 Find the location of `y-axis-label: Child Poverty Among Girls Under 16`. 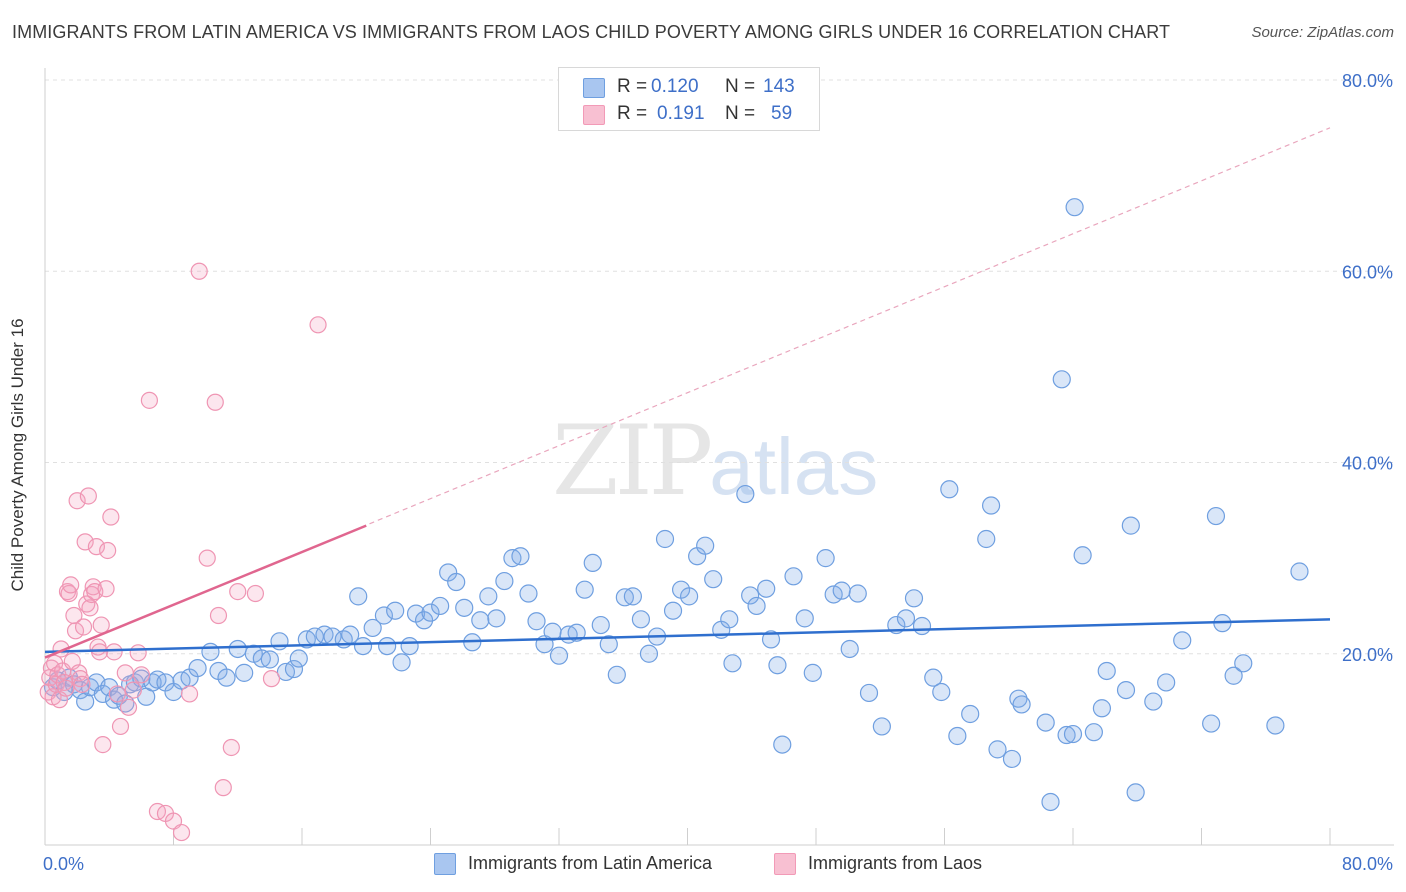

y-axis-label: Child Poverty Among Girls Under 16 is located at coordinates (17, 455).